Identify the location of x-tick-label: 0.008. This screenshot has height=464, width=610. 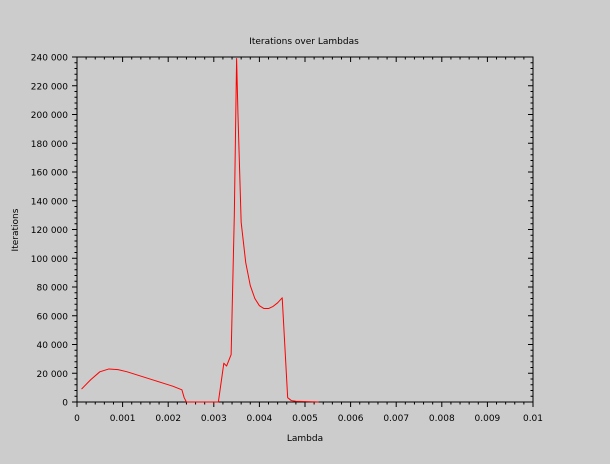
(442, 419).